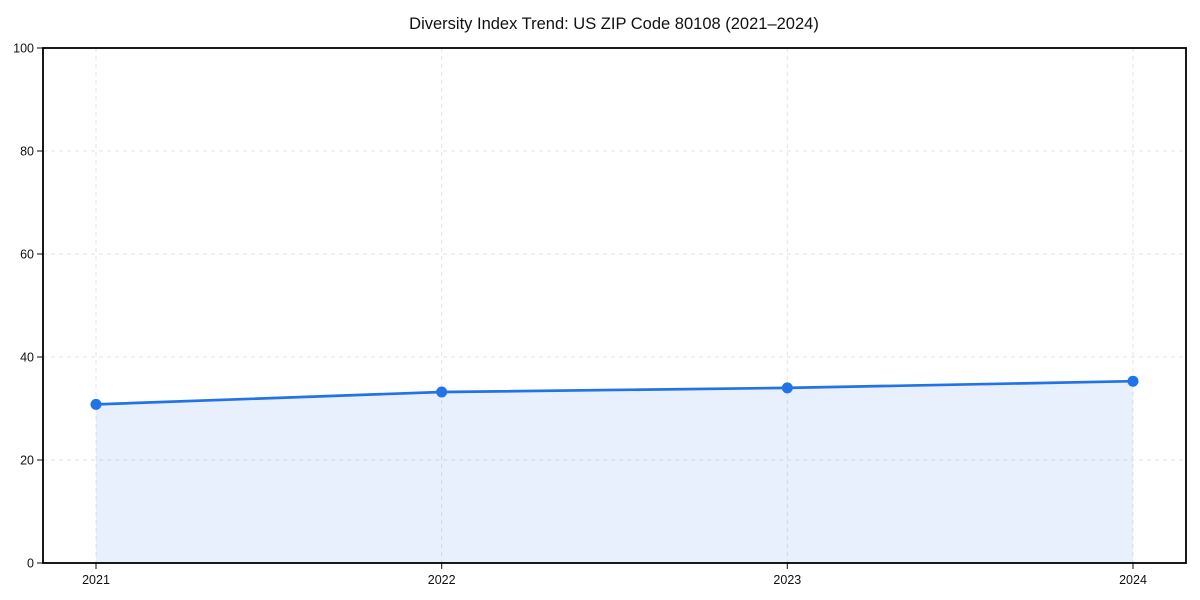 The height and width of the screenshot is (600, 1200). What do you see at coordinates (30, 564) in the screenshot?
I see `y-tick-label: 0` at bounding box center [30, 564].